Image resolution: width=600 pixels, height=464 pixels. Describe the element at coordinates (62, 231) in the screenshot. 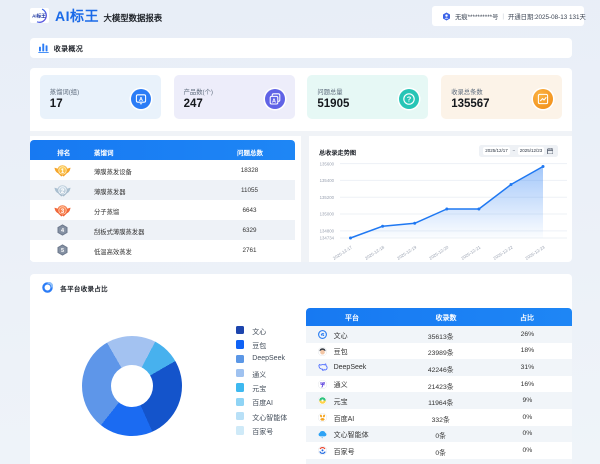

I see `svg-text: 4` at that location.